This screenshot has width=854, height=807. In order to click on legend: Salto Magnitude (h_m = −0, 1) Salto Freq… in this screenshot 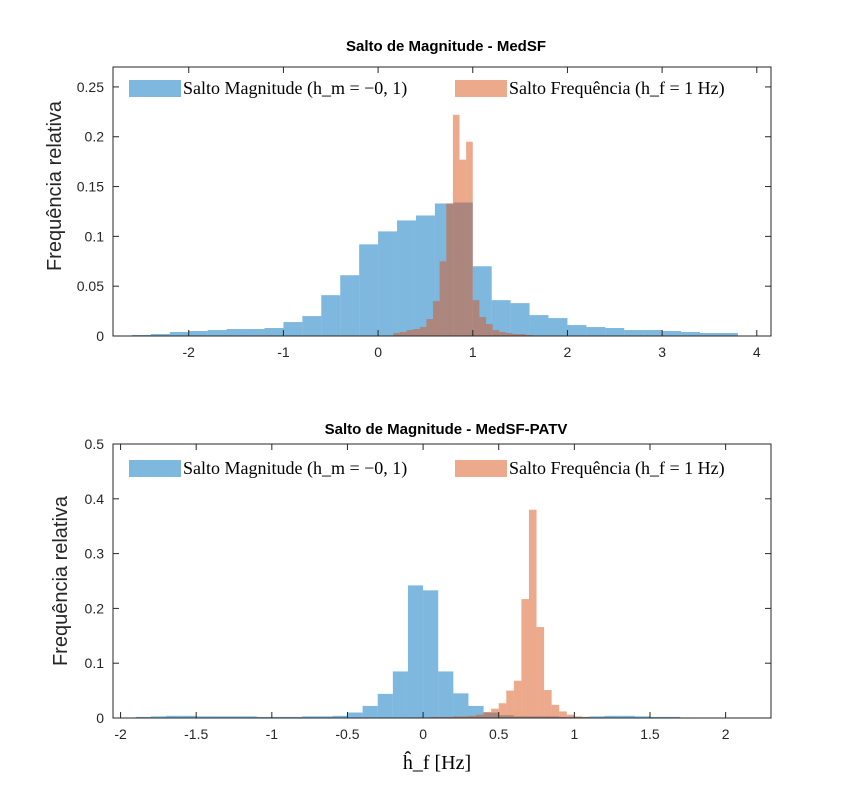, I will do `click(427, 468)`.